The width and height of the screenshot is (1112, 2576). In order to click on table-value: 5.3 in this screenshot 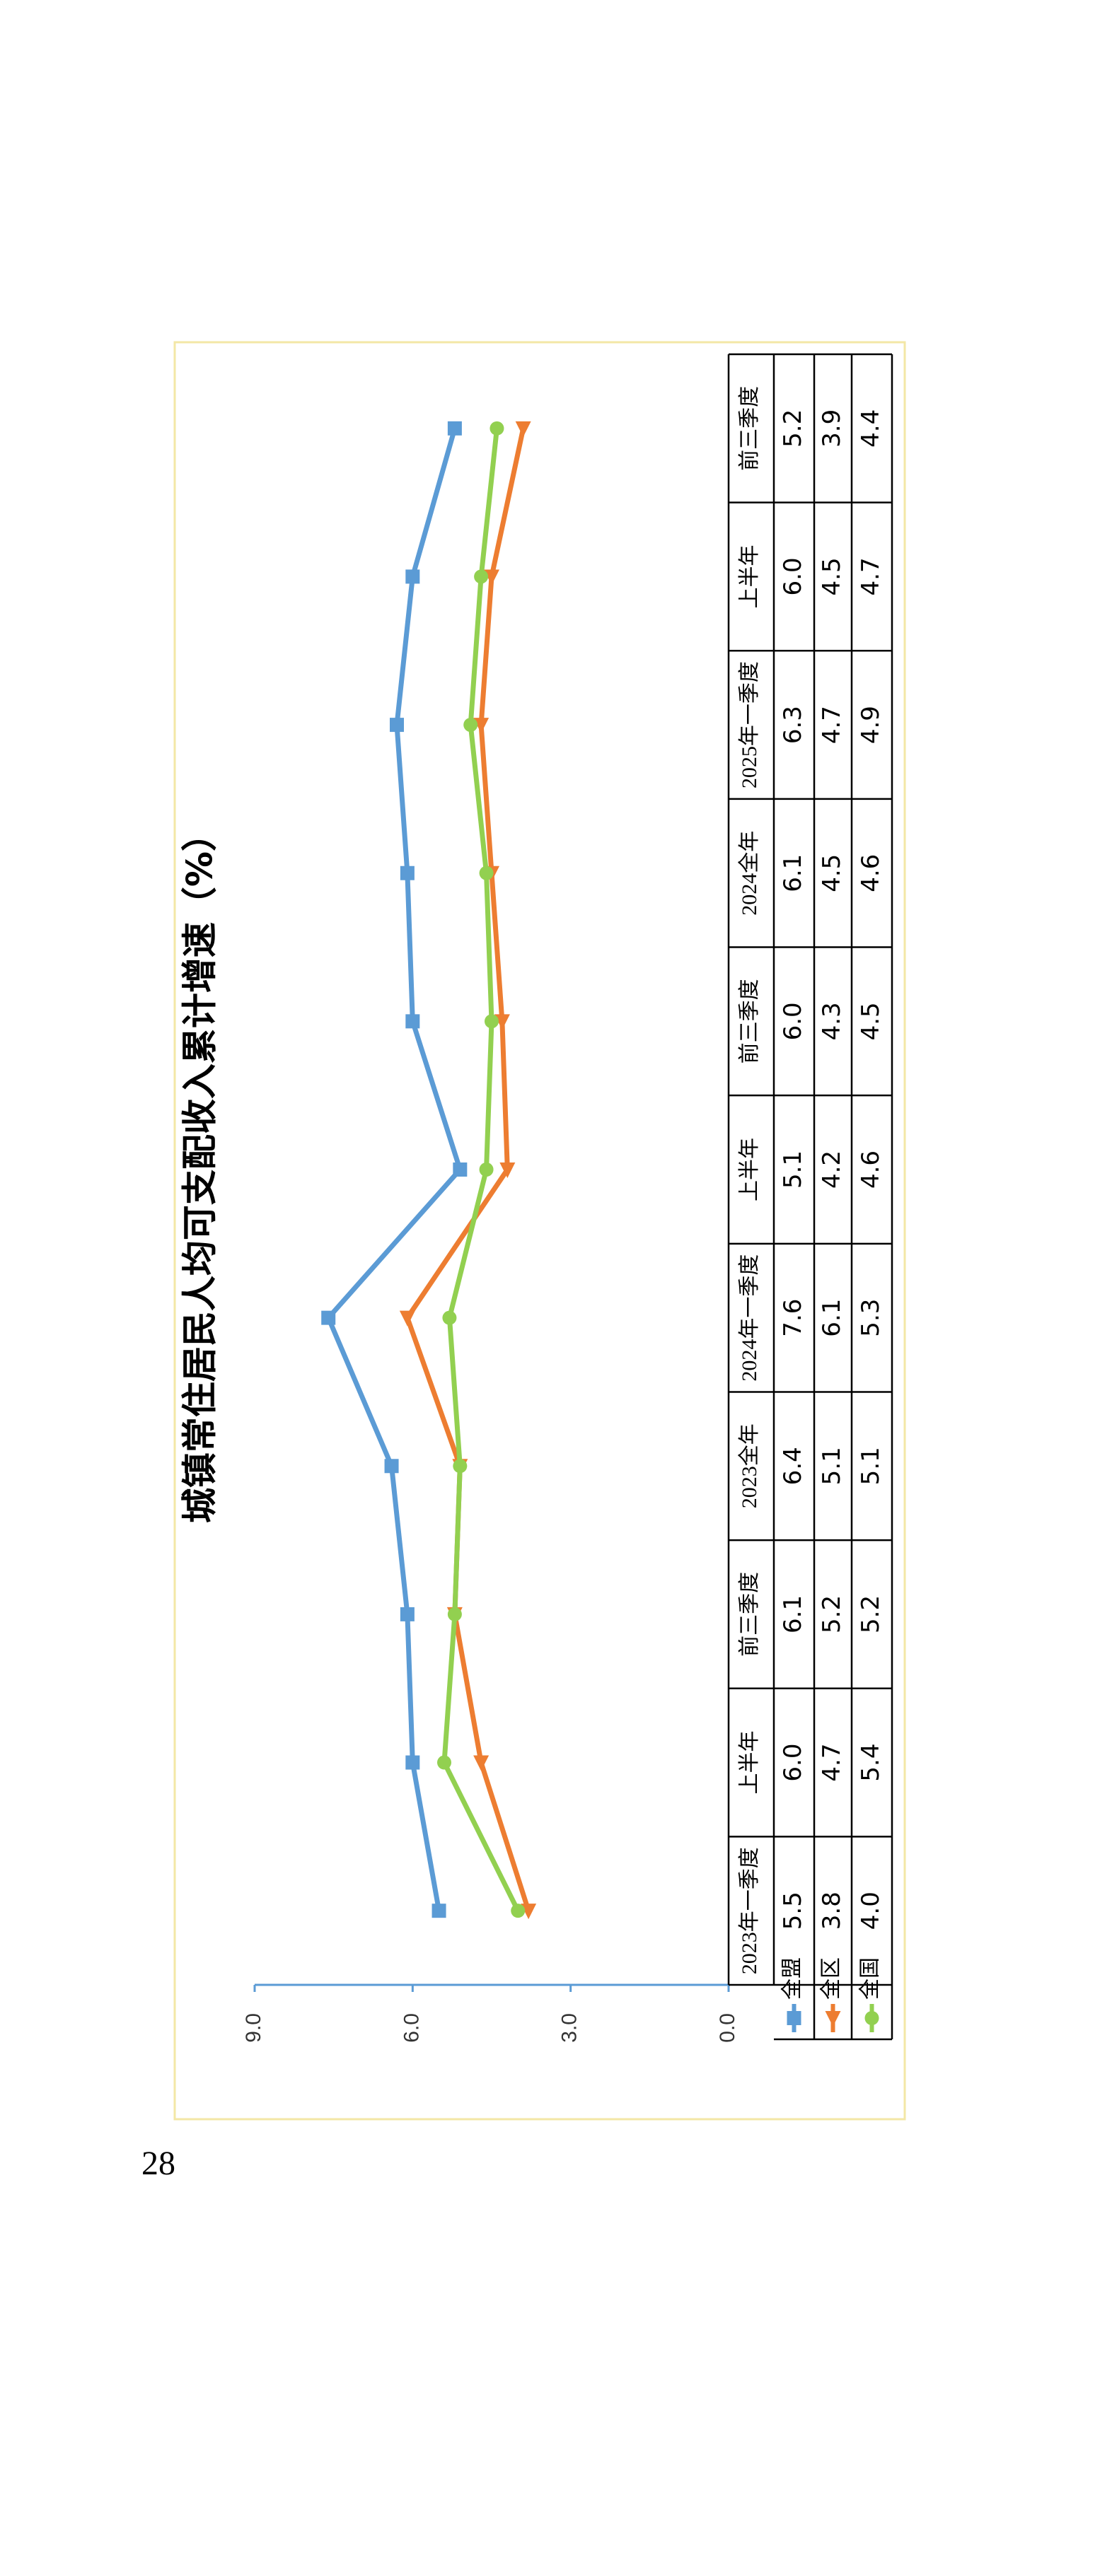, I will do `click(871, 1318)`.